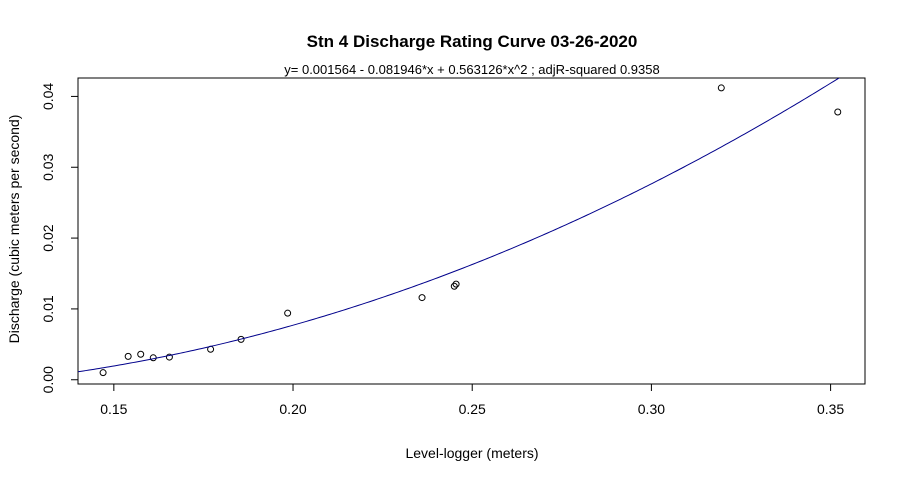  I want to click on y-tick-label: 0.04, so click(48, 96).